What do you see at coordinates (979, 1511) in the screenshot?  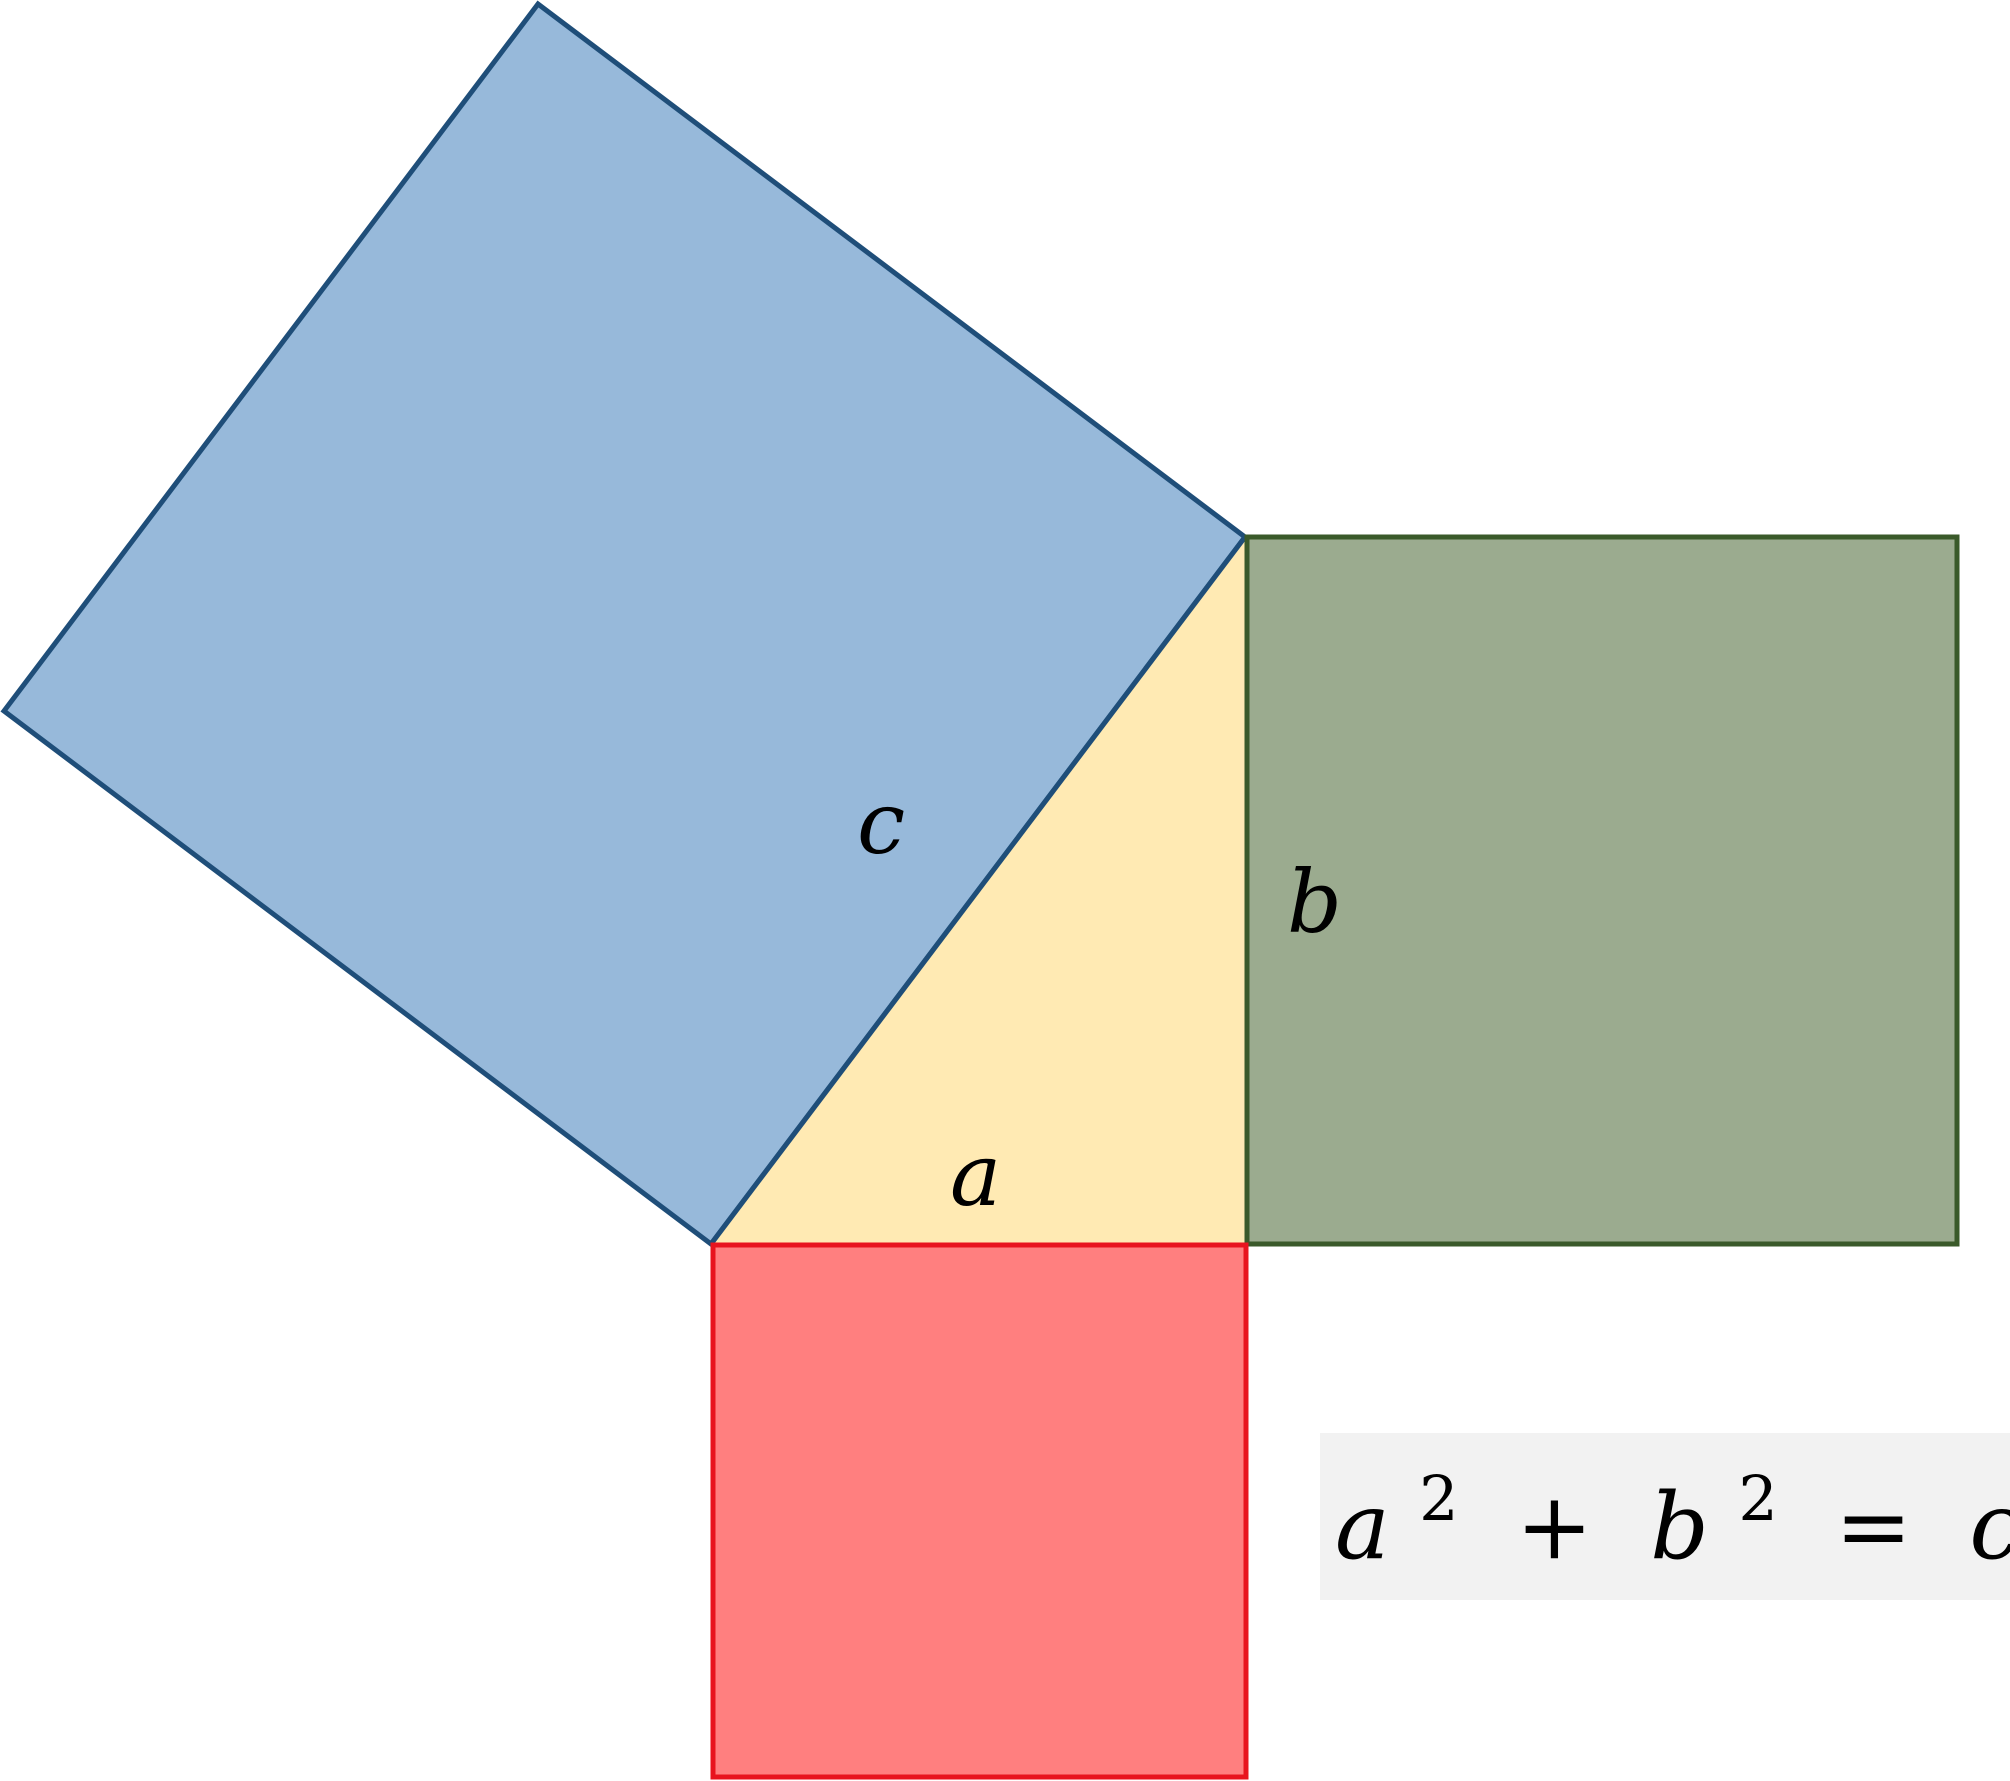 I see `square-a` at bounding box center [979, 1511].